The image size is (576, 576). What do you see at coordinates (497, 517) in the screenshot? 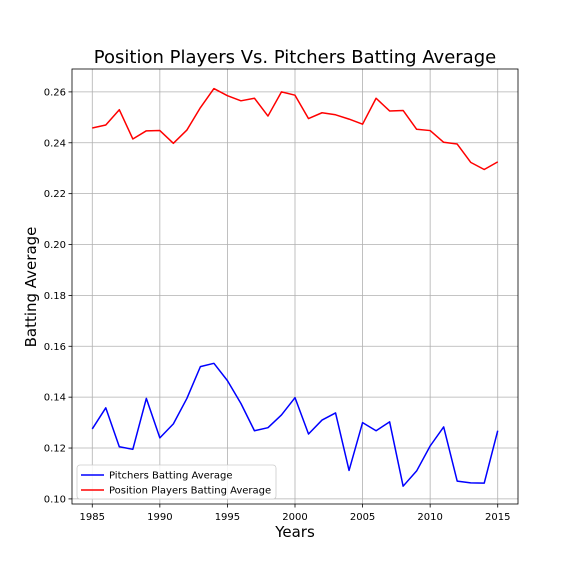
I see `x-tick-label: 2015` at bounding box center [497, 517].